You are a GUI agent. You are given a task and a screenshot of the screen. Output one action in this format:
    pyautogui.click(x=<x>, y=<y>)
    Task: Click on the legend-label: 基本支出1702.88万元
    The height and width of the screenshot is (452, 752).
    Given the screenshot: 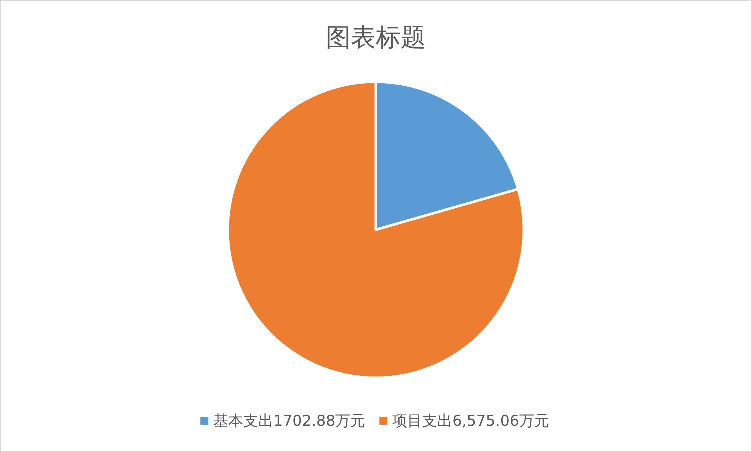 What is the action you would take?
    pyautogui.click(x=290, y=421)
    